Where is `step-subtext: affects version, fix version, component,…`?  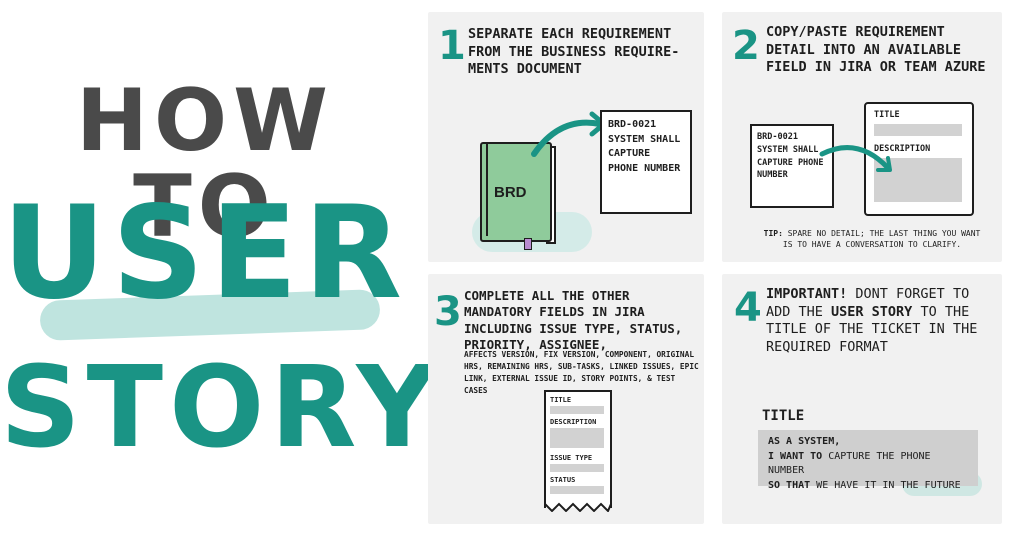
step-subtext: affects version, fix version, component,… is located at coordinates (581, 373).